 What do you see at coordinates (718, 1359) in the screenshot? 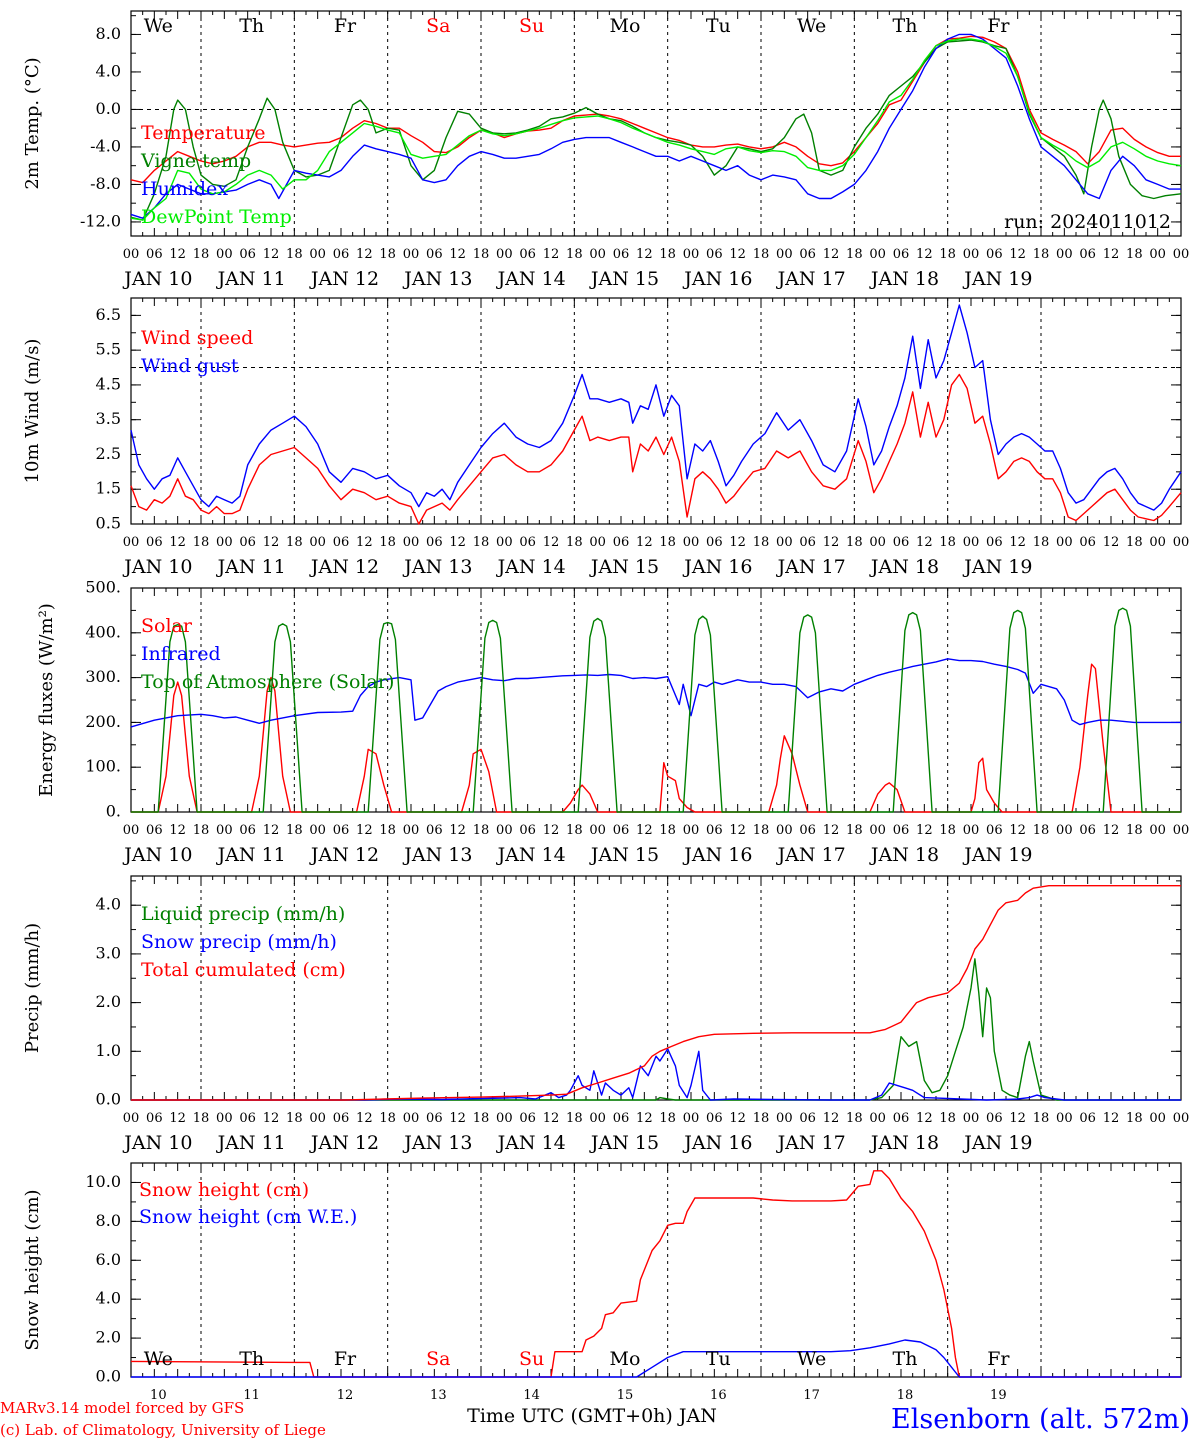
I see `weekday-label: Tu` at bounding box center [718, 1359].